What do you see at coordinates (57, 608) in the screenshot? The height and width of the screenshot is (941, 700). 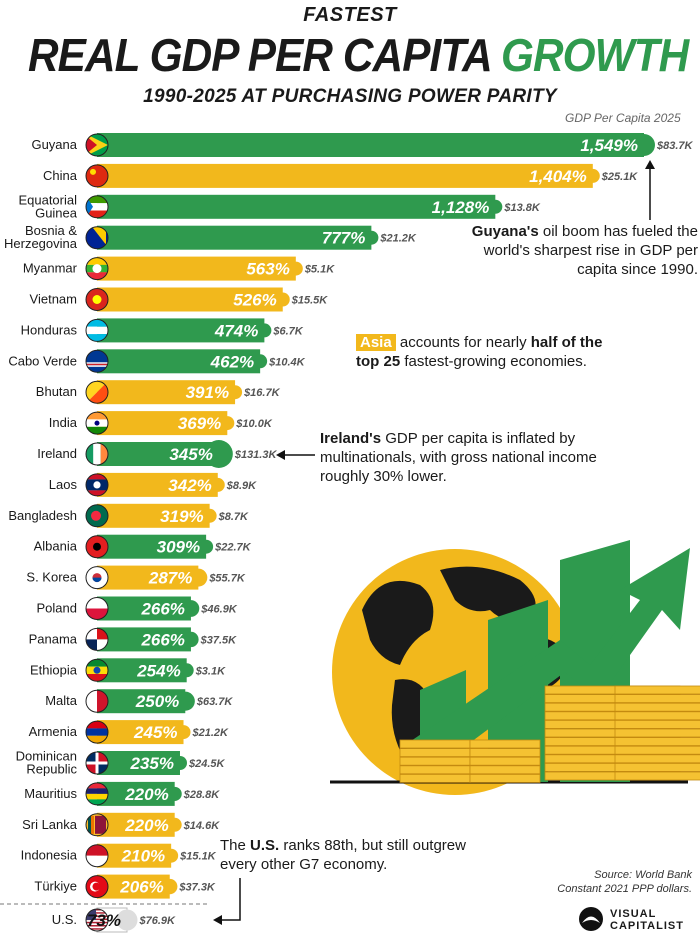 I see `category-label: Poland` at bounding box center [57, 608].